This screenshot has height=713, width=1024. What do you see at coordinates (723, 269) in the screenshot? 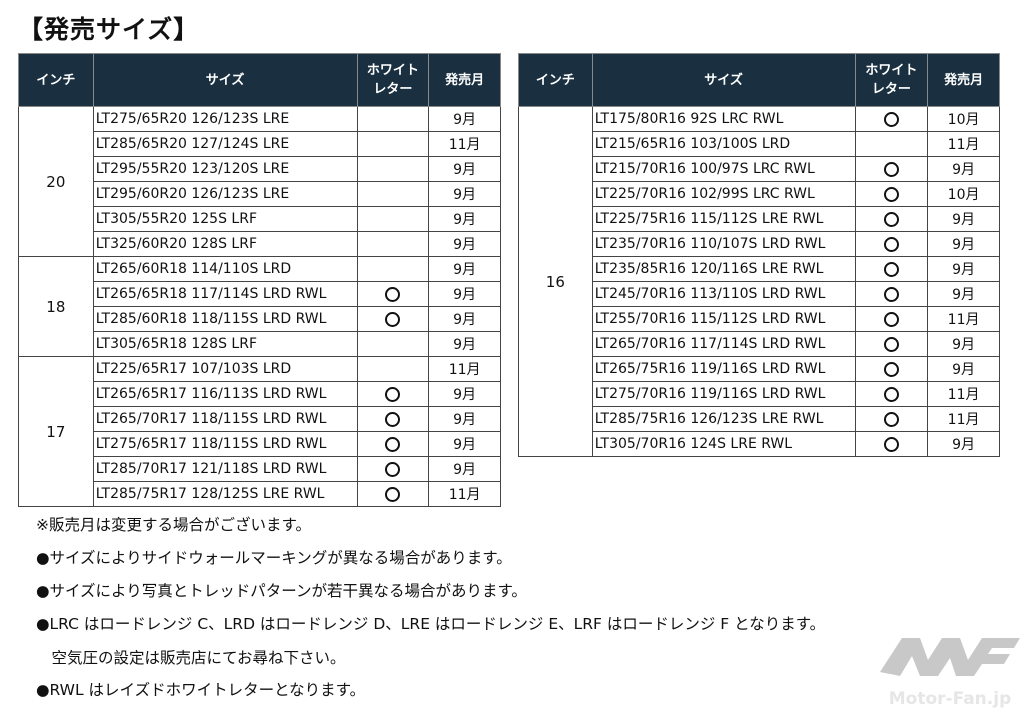
I see `size-cell: LT235/85R16 120/116S LRE RWL` at bounding box center [723, 269].